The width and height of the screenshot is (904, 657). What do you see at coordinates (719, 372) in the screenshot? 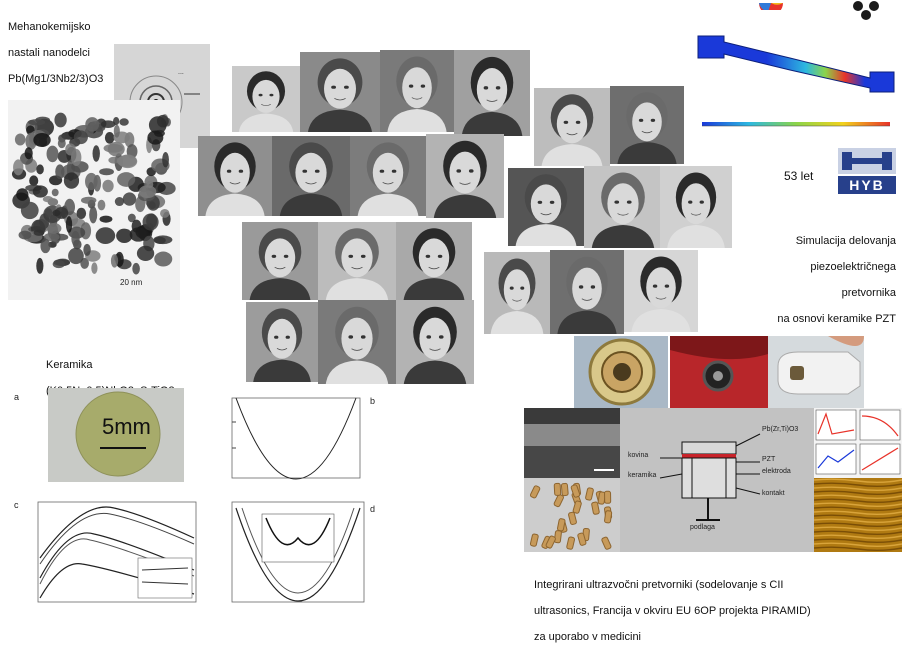
I see `probe-connector-photo` at bounding box center [719, 372].